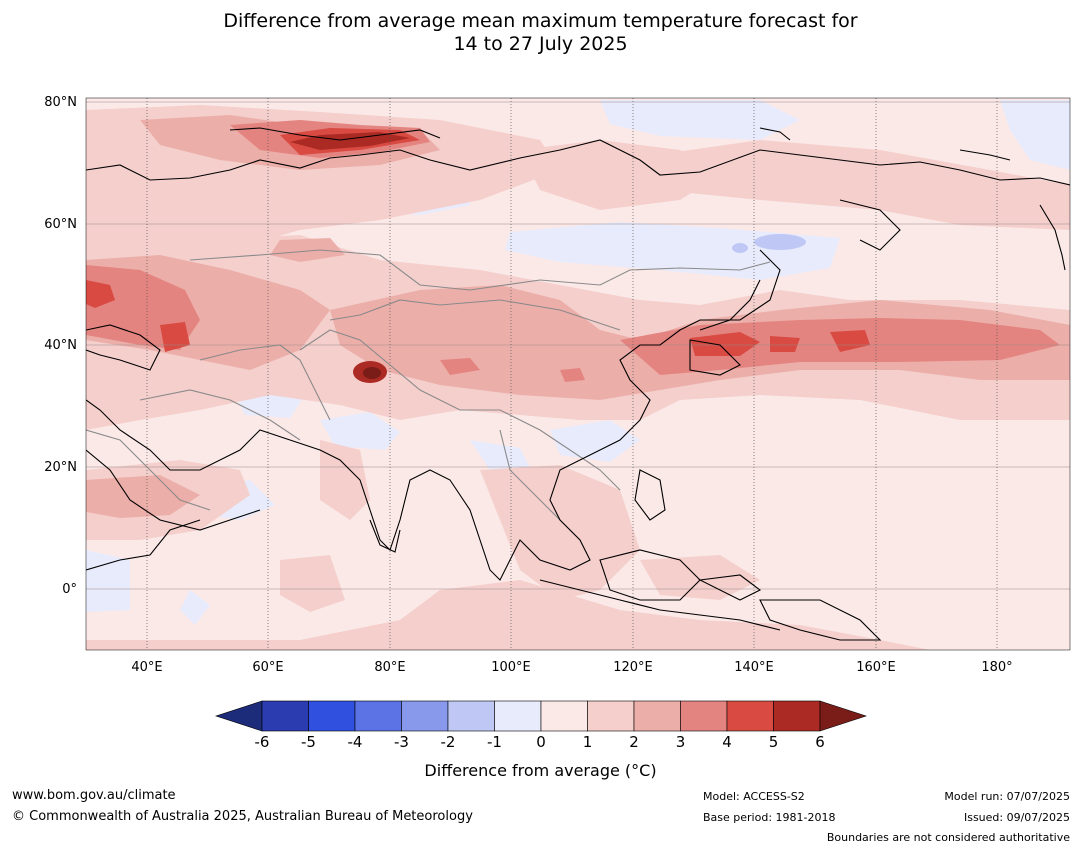 The width and height of the screenshot is (1081, 854). What do you see at coordinates (997, 667) in the screenshot?
I see `lon-label-180: 180°` at bounding box center [997, 667].